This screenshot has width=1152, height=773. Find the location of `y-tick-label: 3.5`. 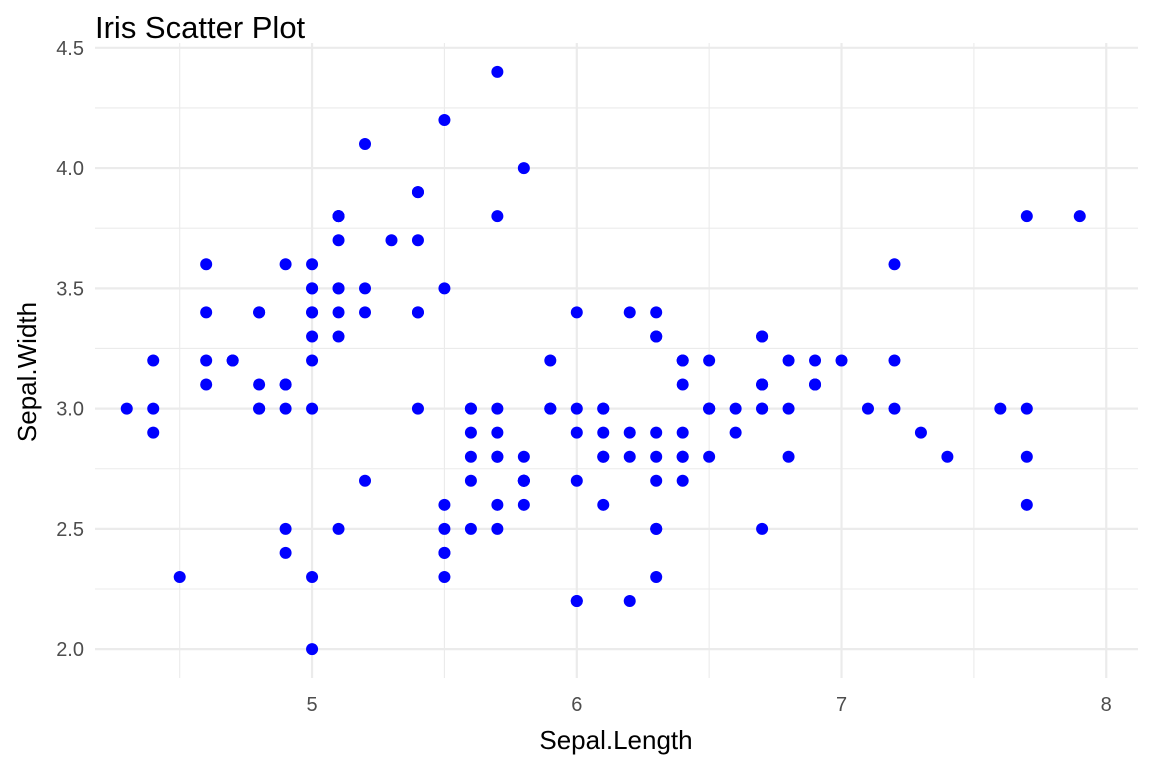

y-tick-label: 3.5 is located at coordinates (70, 289).